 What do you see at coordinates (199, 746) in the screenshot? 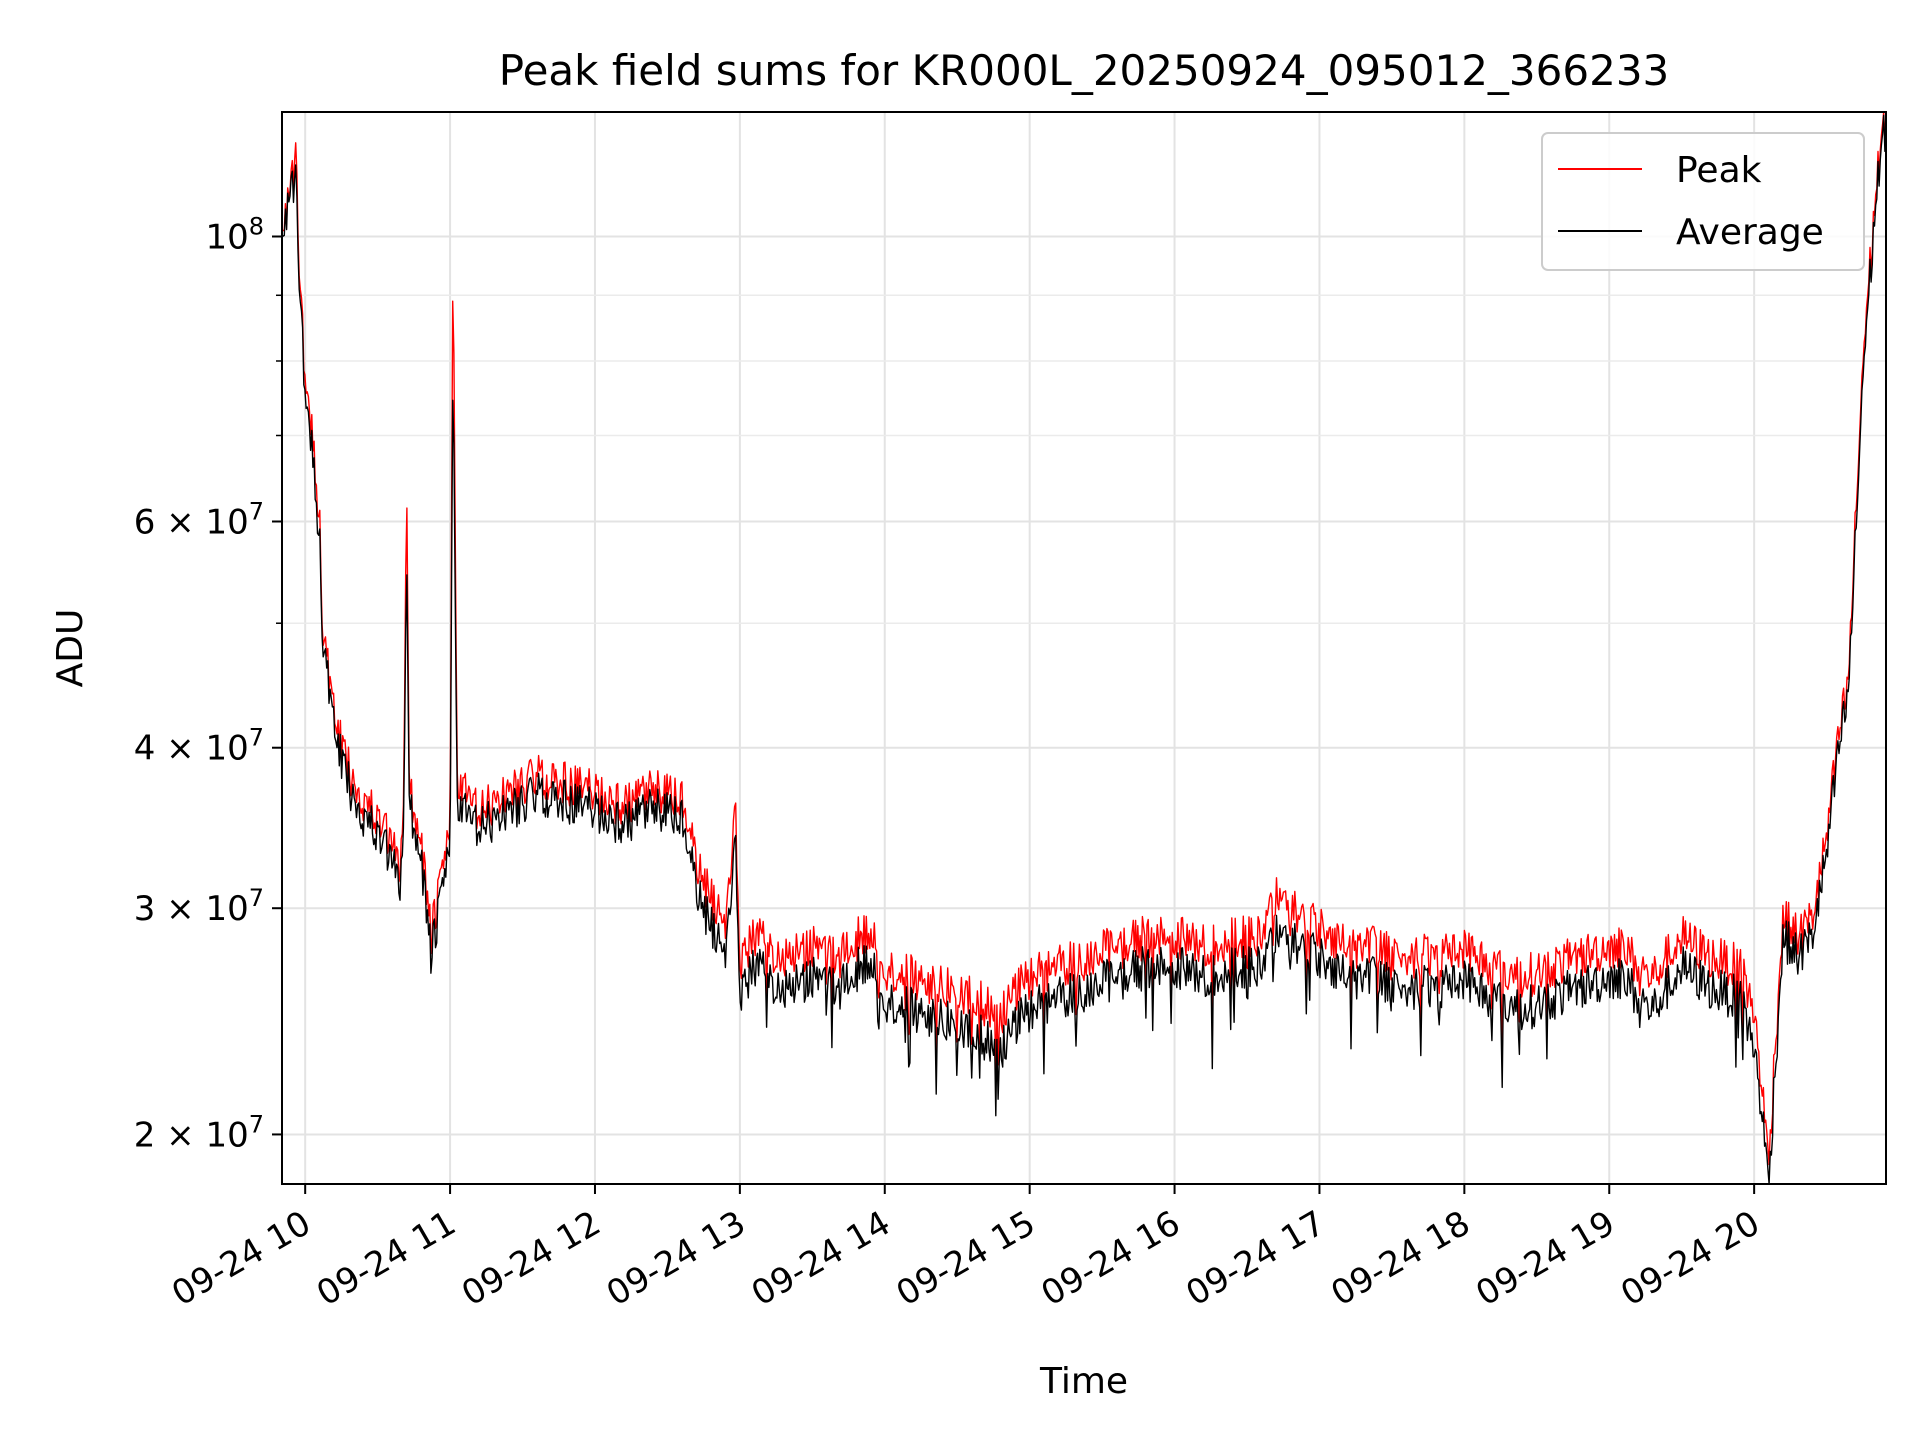
I see `y-tick-label: 4 × 107` at bounding box center [199, 746].